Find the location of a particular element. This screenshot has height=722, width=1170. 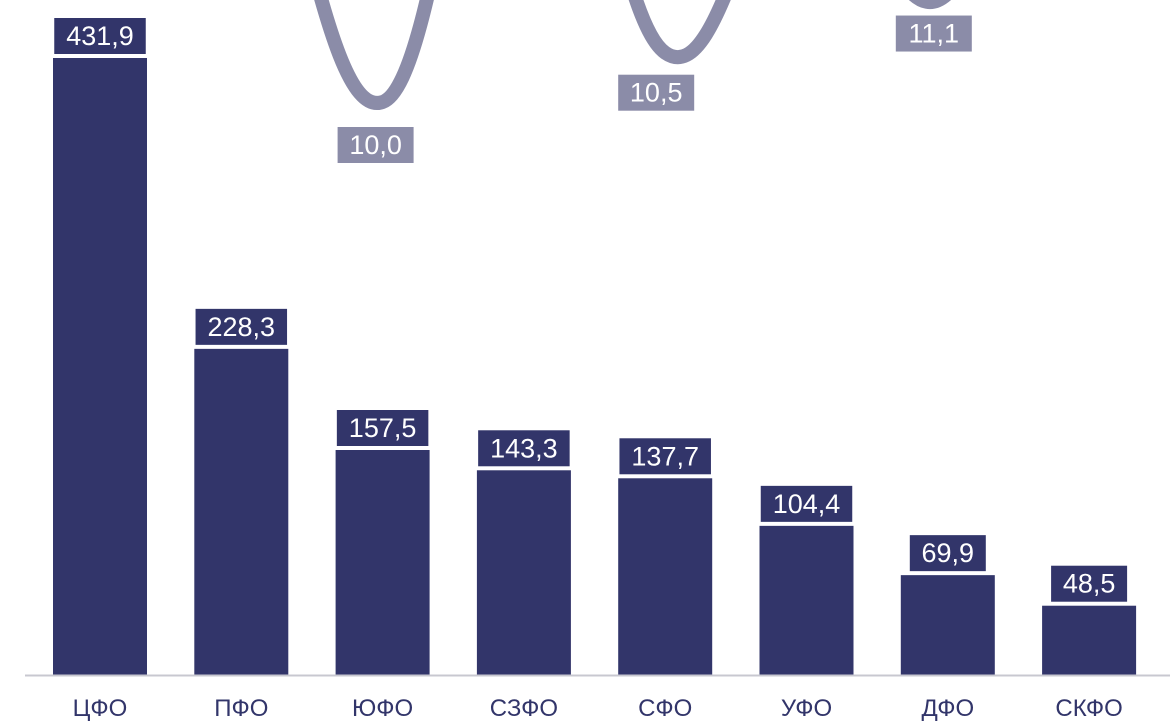

bar-label-6-text: 104,4 is located at coordinates (807, 504).